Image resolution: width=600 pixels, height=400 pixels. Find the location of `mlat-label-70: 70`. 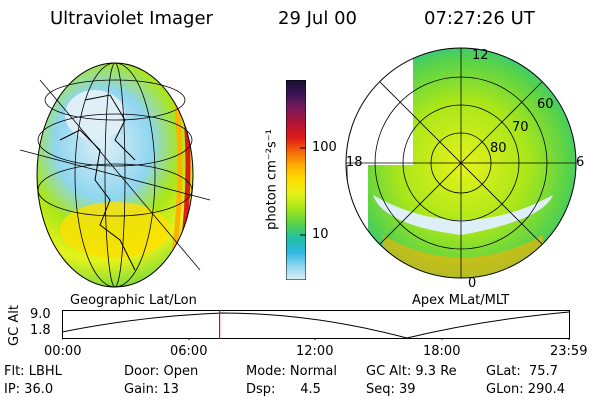

mlat-label-70: 70 is located at coordinates (520, 127).